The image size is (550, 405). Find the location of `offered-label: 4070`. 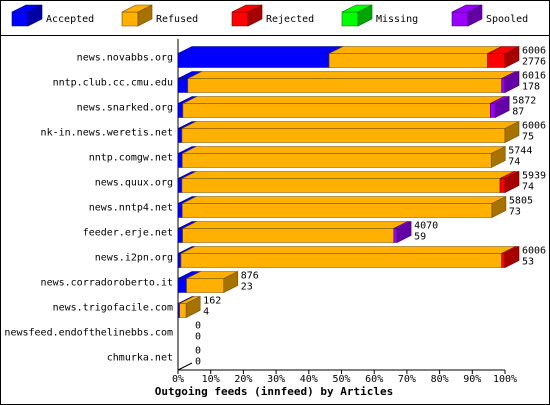

offered-label: 4070 is located at coordinates (426, 226).